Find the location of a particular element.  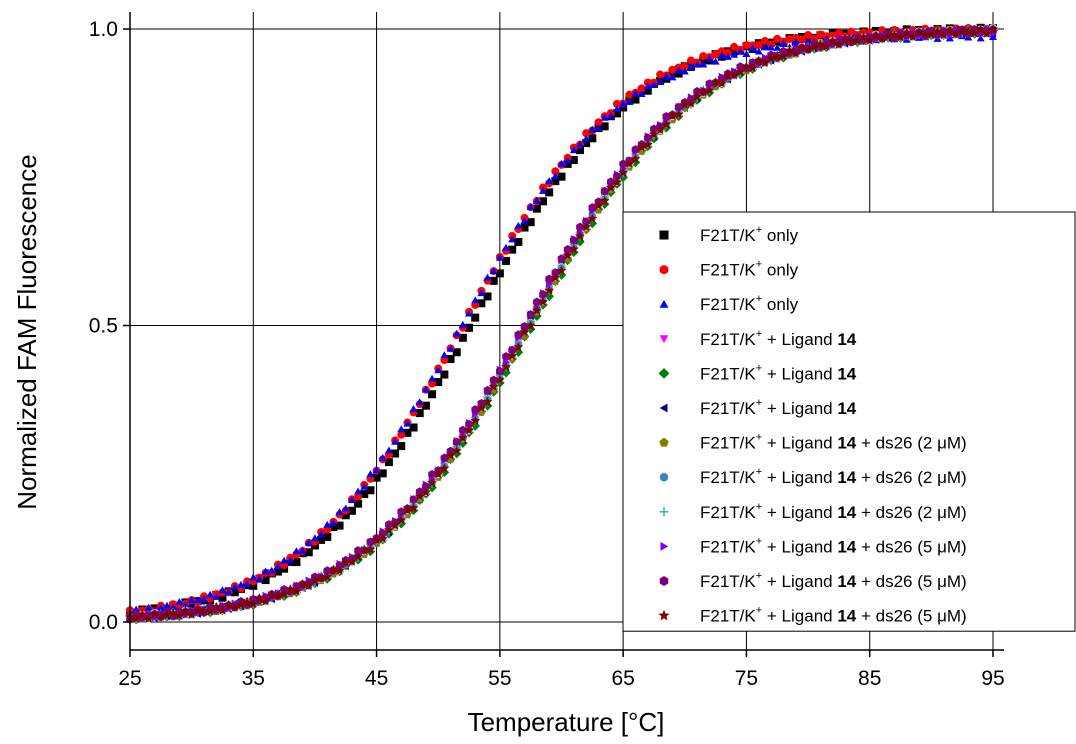

legend-label: F21T/K+ only is located at coordinates (749, 269).